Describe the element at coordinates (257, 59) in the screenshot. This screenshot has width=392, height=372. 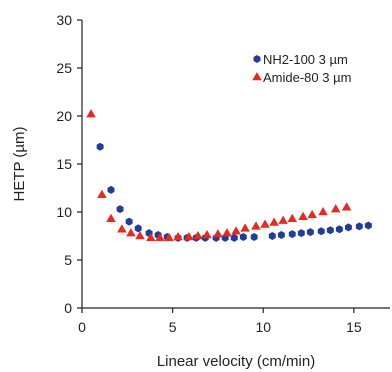
I see `legend-marker-hexagon` at that location.